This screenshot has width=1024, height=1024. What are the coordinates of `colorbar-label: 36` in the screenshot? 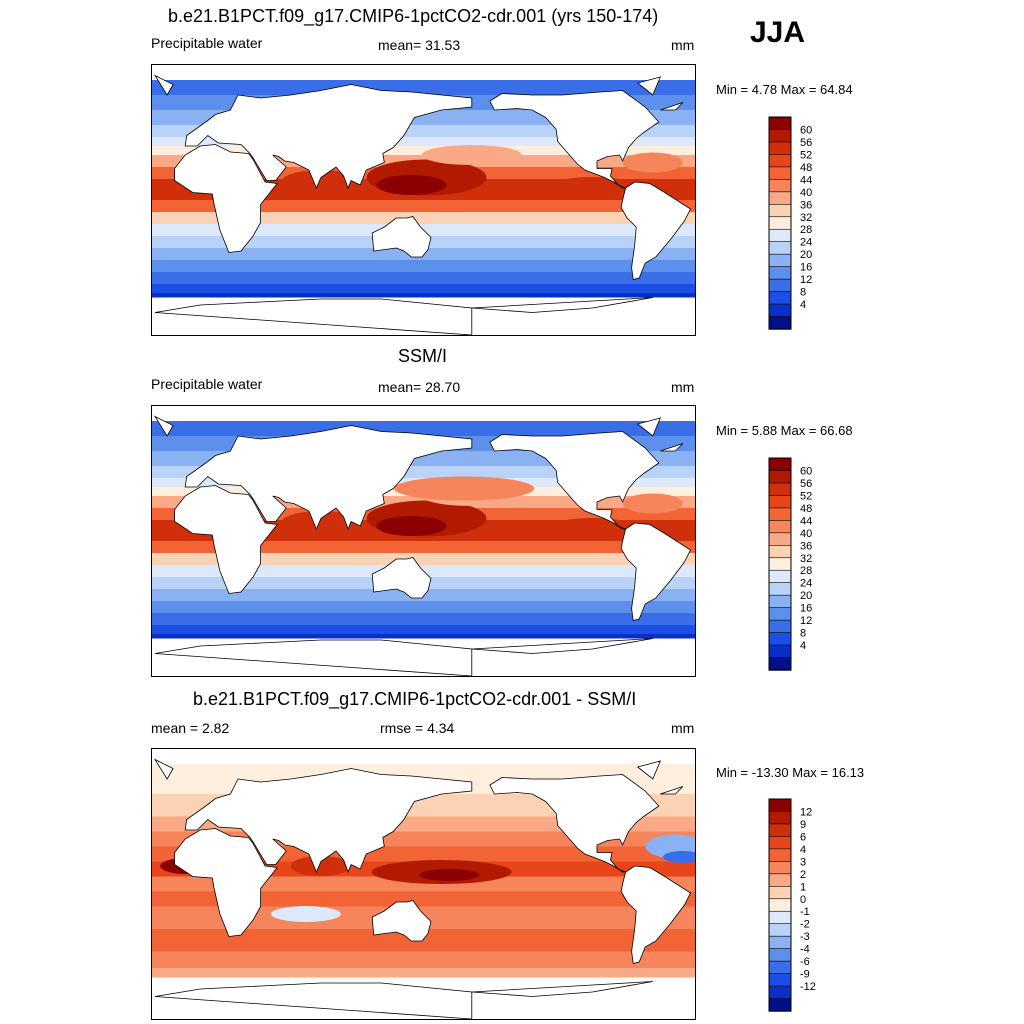 It's located at (806, 205).